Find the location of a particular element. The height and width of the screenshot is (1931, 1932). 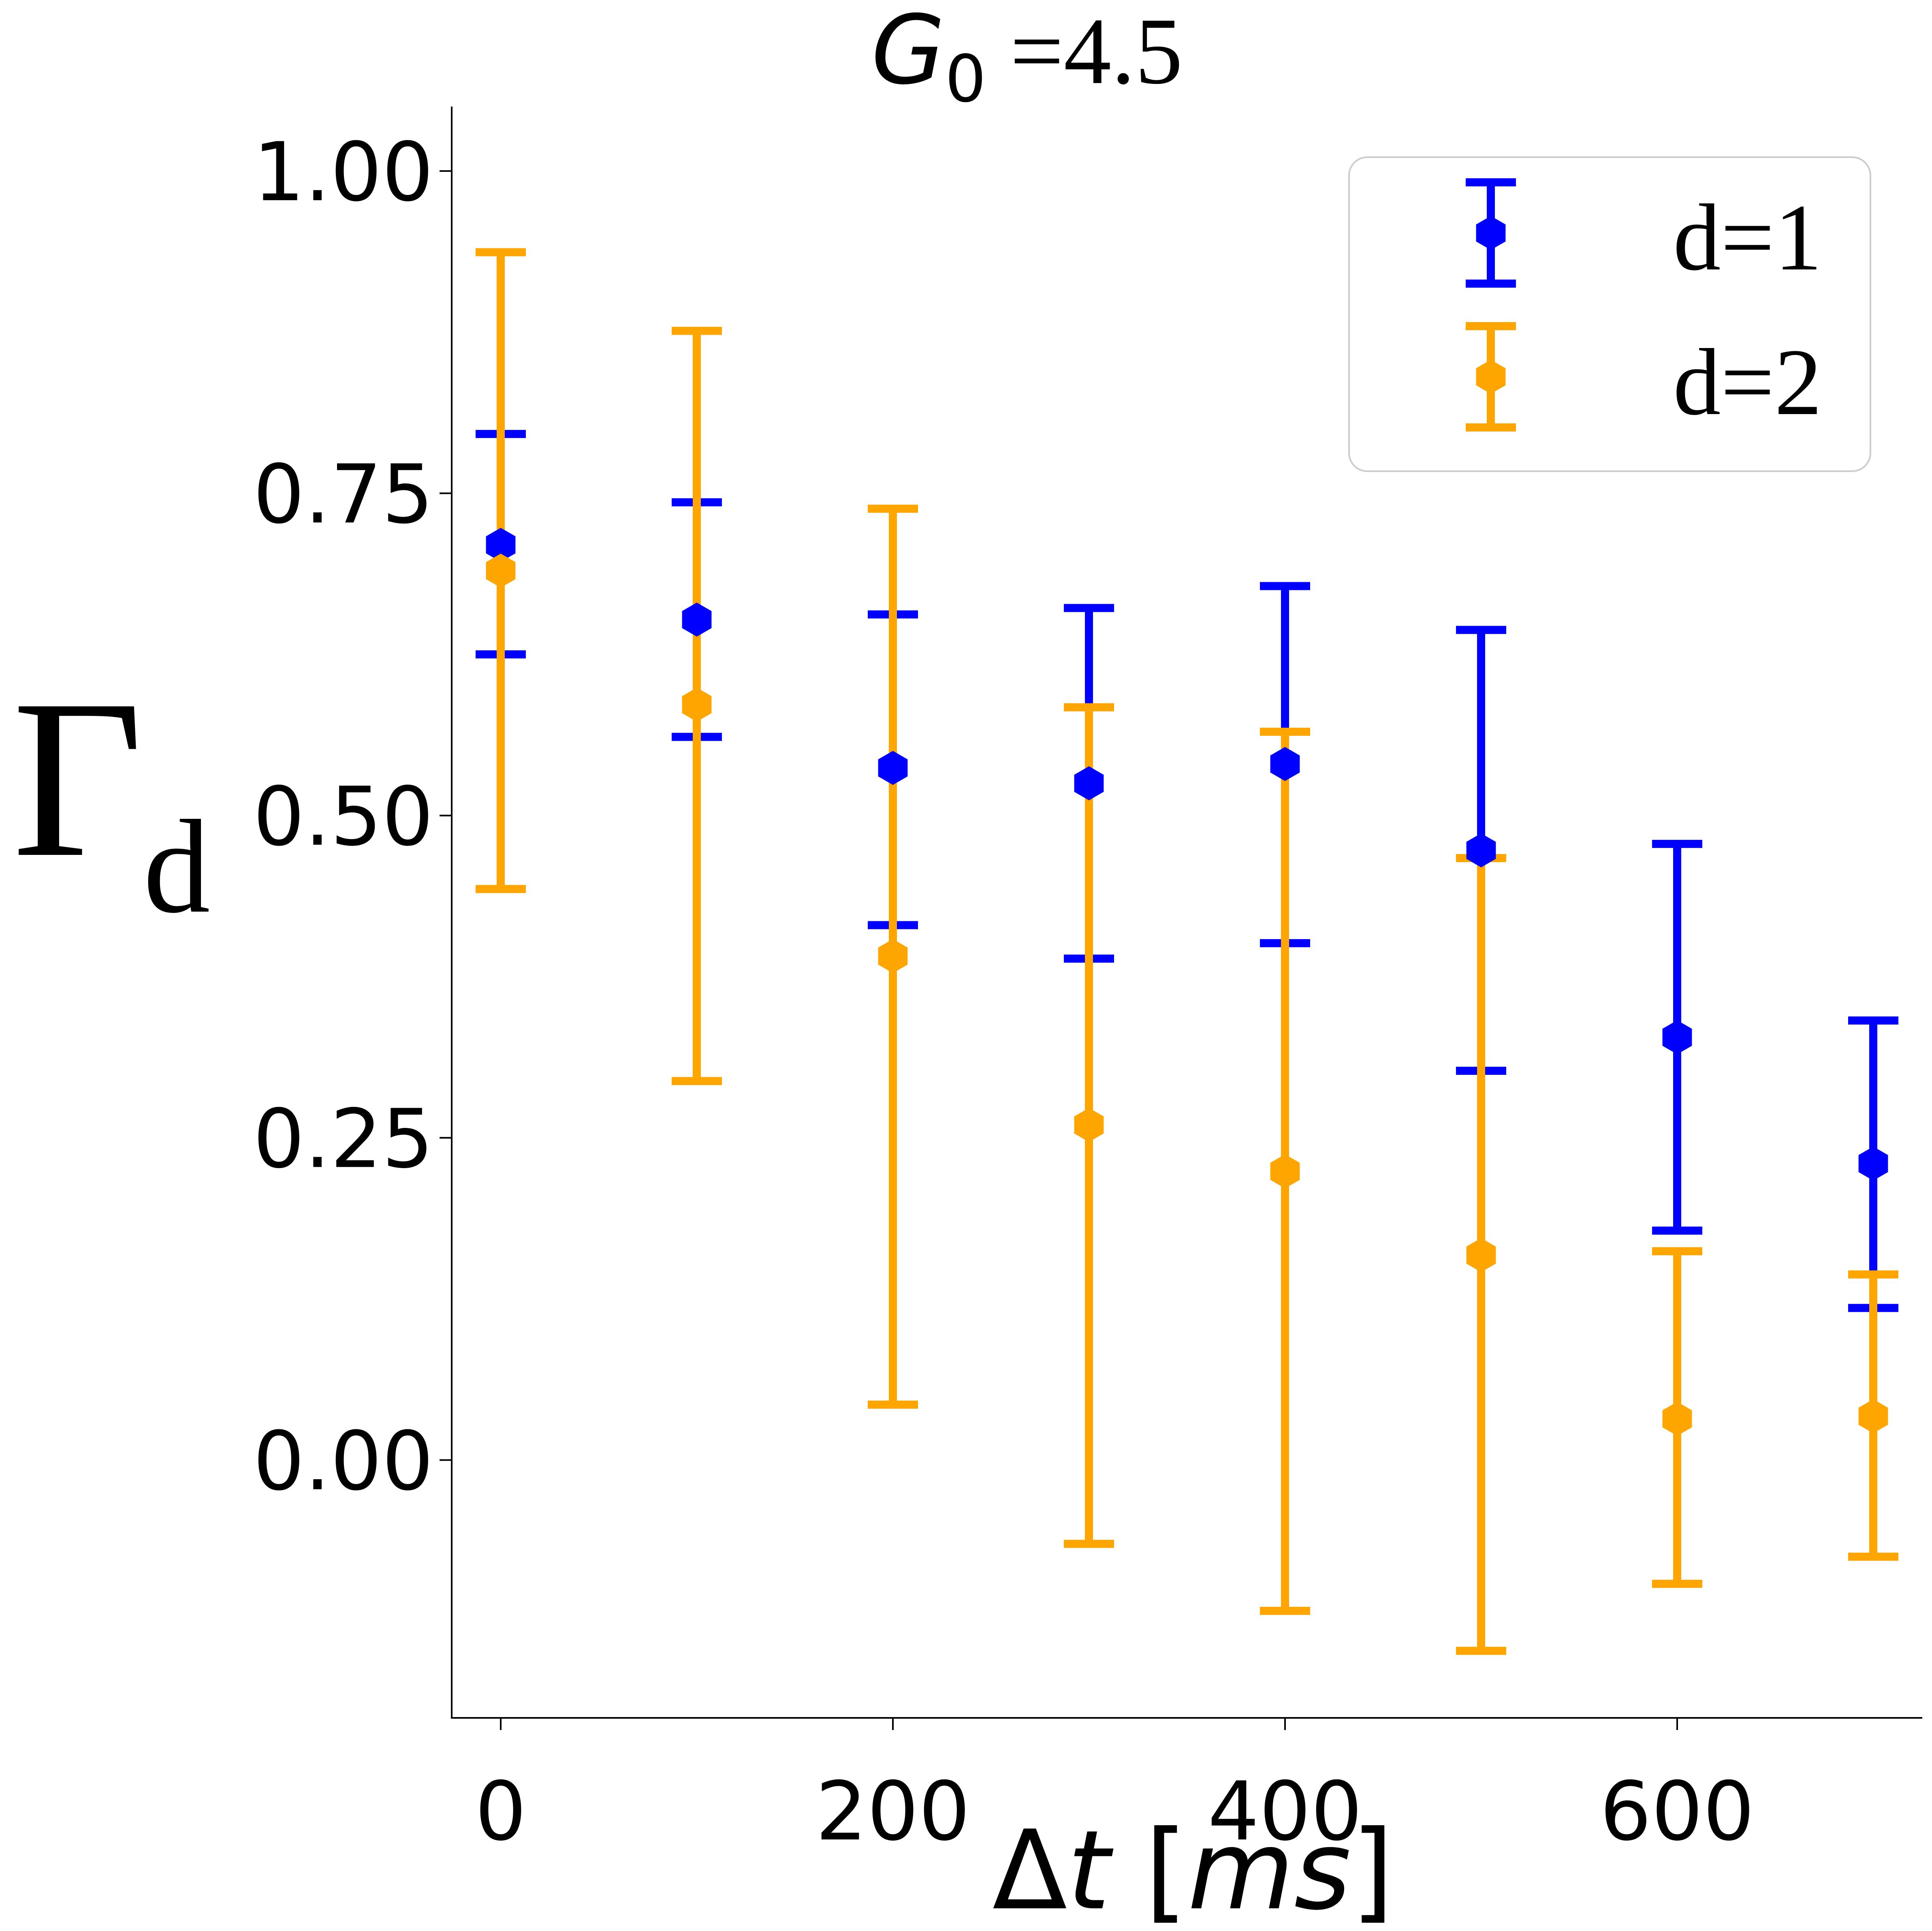

y-tick-label: 0.75 is located at coordinates (343, 495).